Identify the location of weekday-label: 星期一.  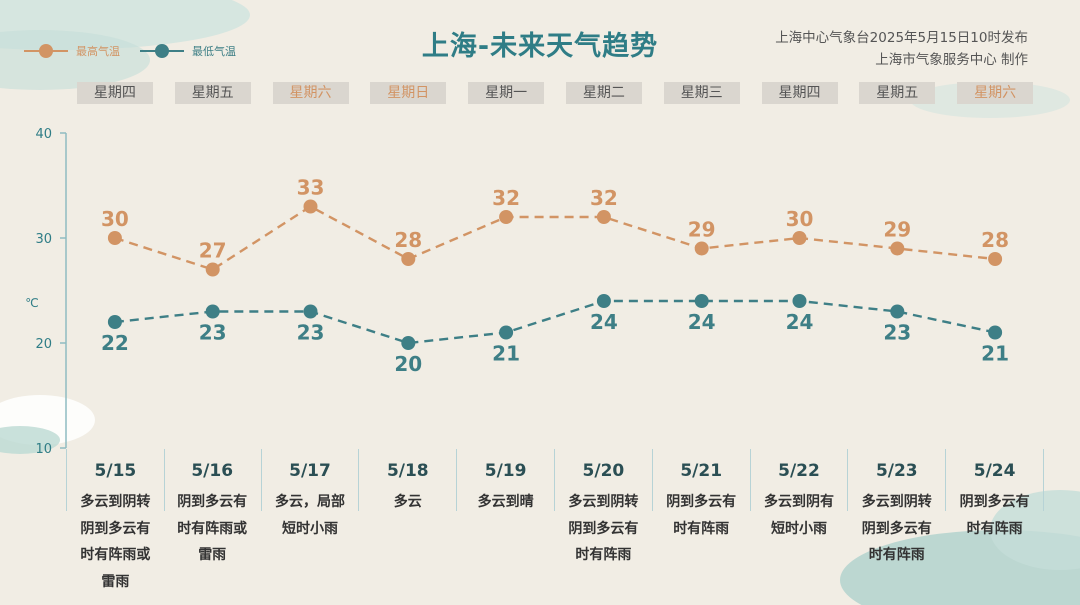
(506, 93).